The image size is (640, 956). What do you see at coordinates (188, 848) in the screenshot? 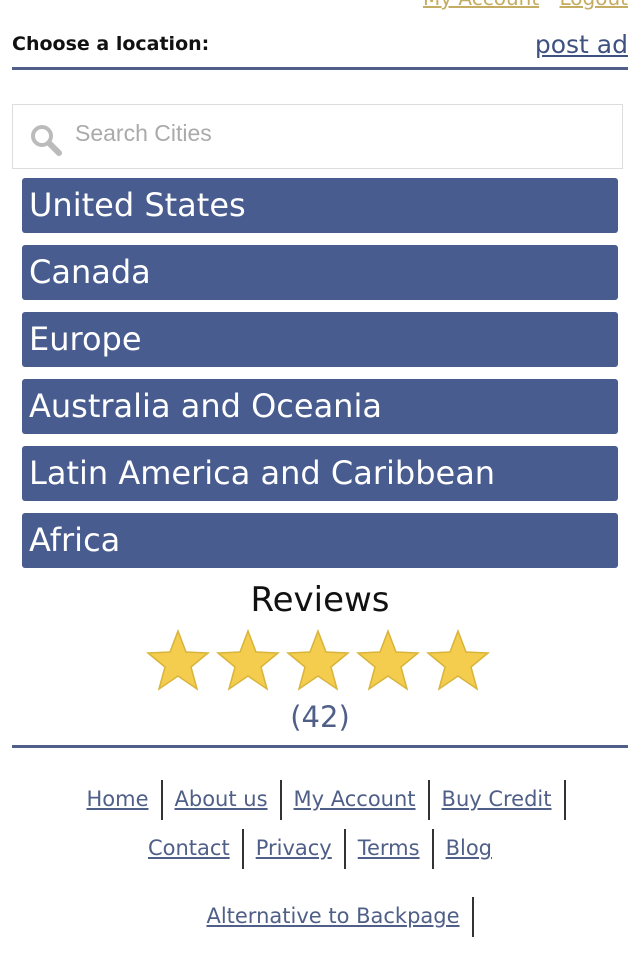
I see `footer-contact: Contact` at bounding box center [188, 848].